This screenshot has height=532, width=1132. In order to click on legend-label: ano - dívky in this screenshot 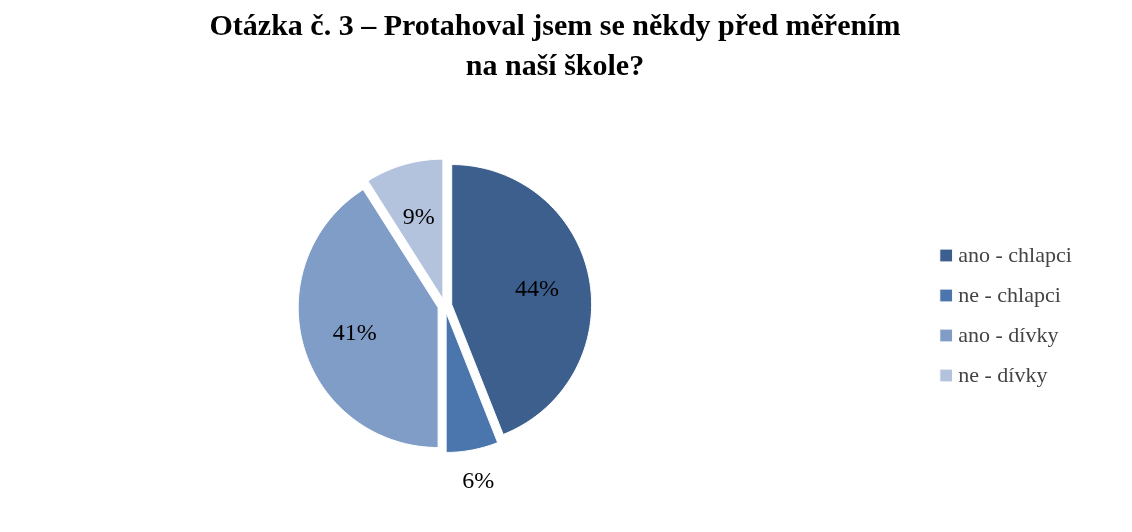, I will do `click(1008, 335)`.